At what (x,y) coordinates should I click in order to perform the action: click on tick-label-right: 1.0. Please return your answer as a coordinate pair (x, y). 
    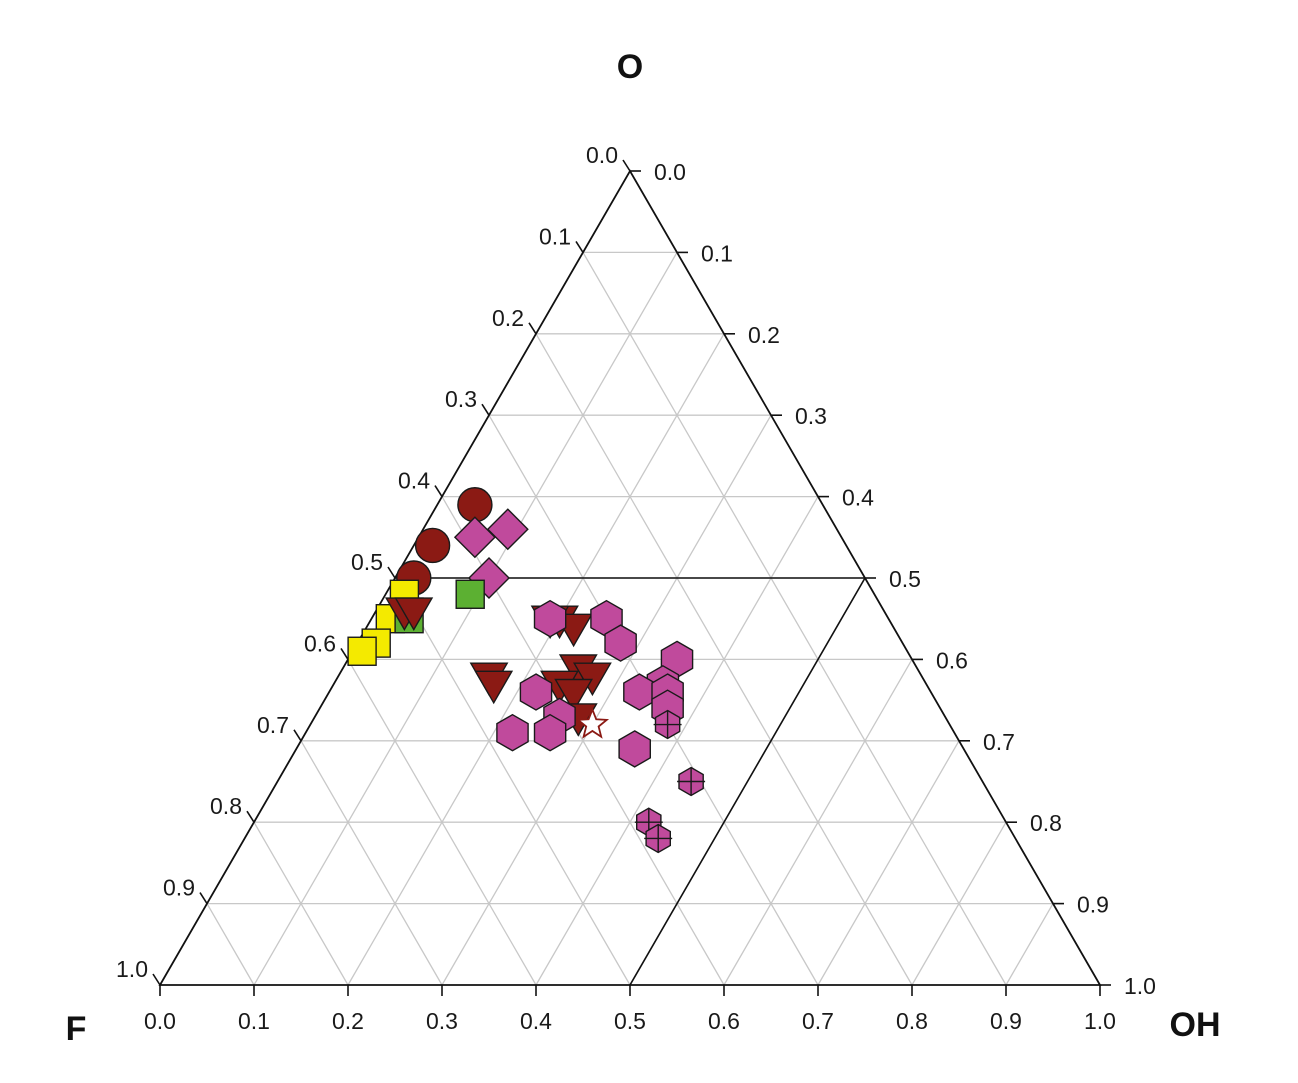
    Looking at the image, I should click on (1140, 986).